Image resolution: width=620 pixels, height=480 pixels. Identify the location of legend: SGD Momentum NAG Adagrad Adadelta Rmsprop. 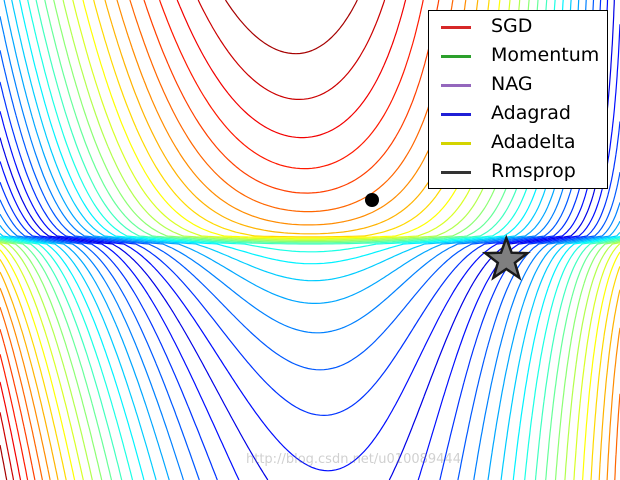
(518, 99).